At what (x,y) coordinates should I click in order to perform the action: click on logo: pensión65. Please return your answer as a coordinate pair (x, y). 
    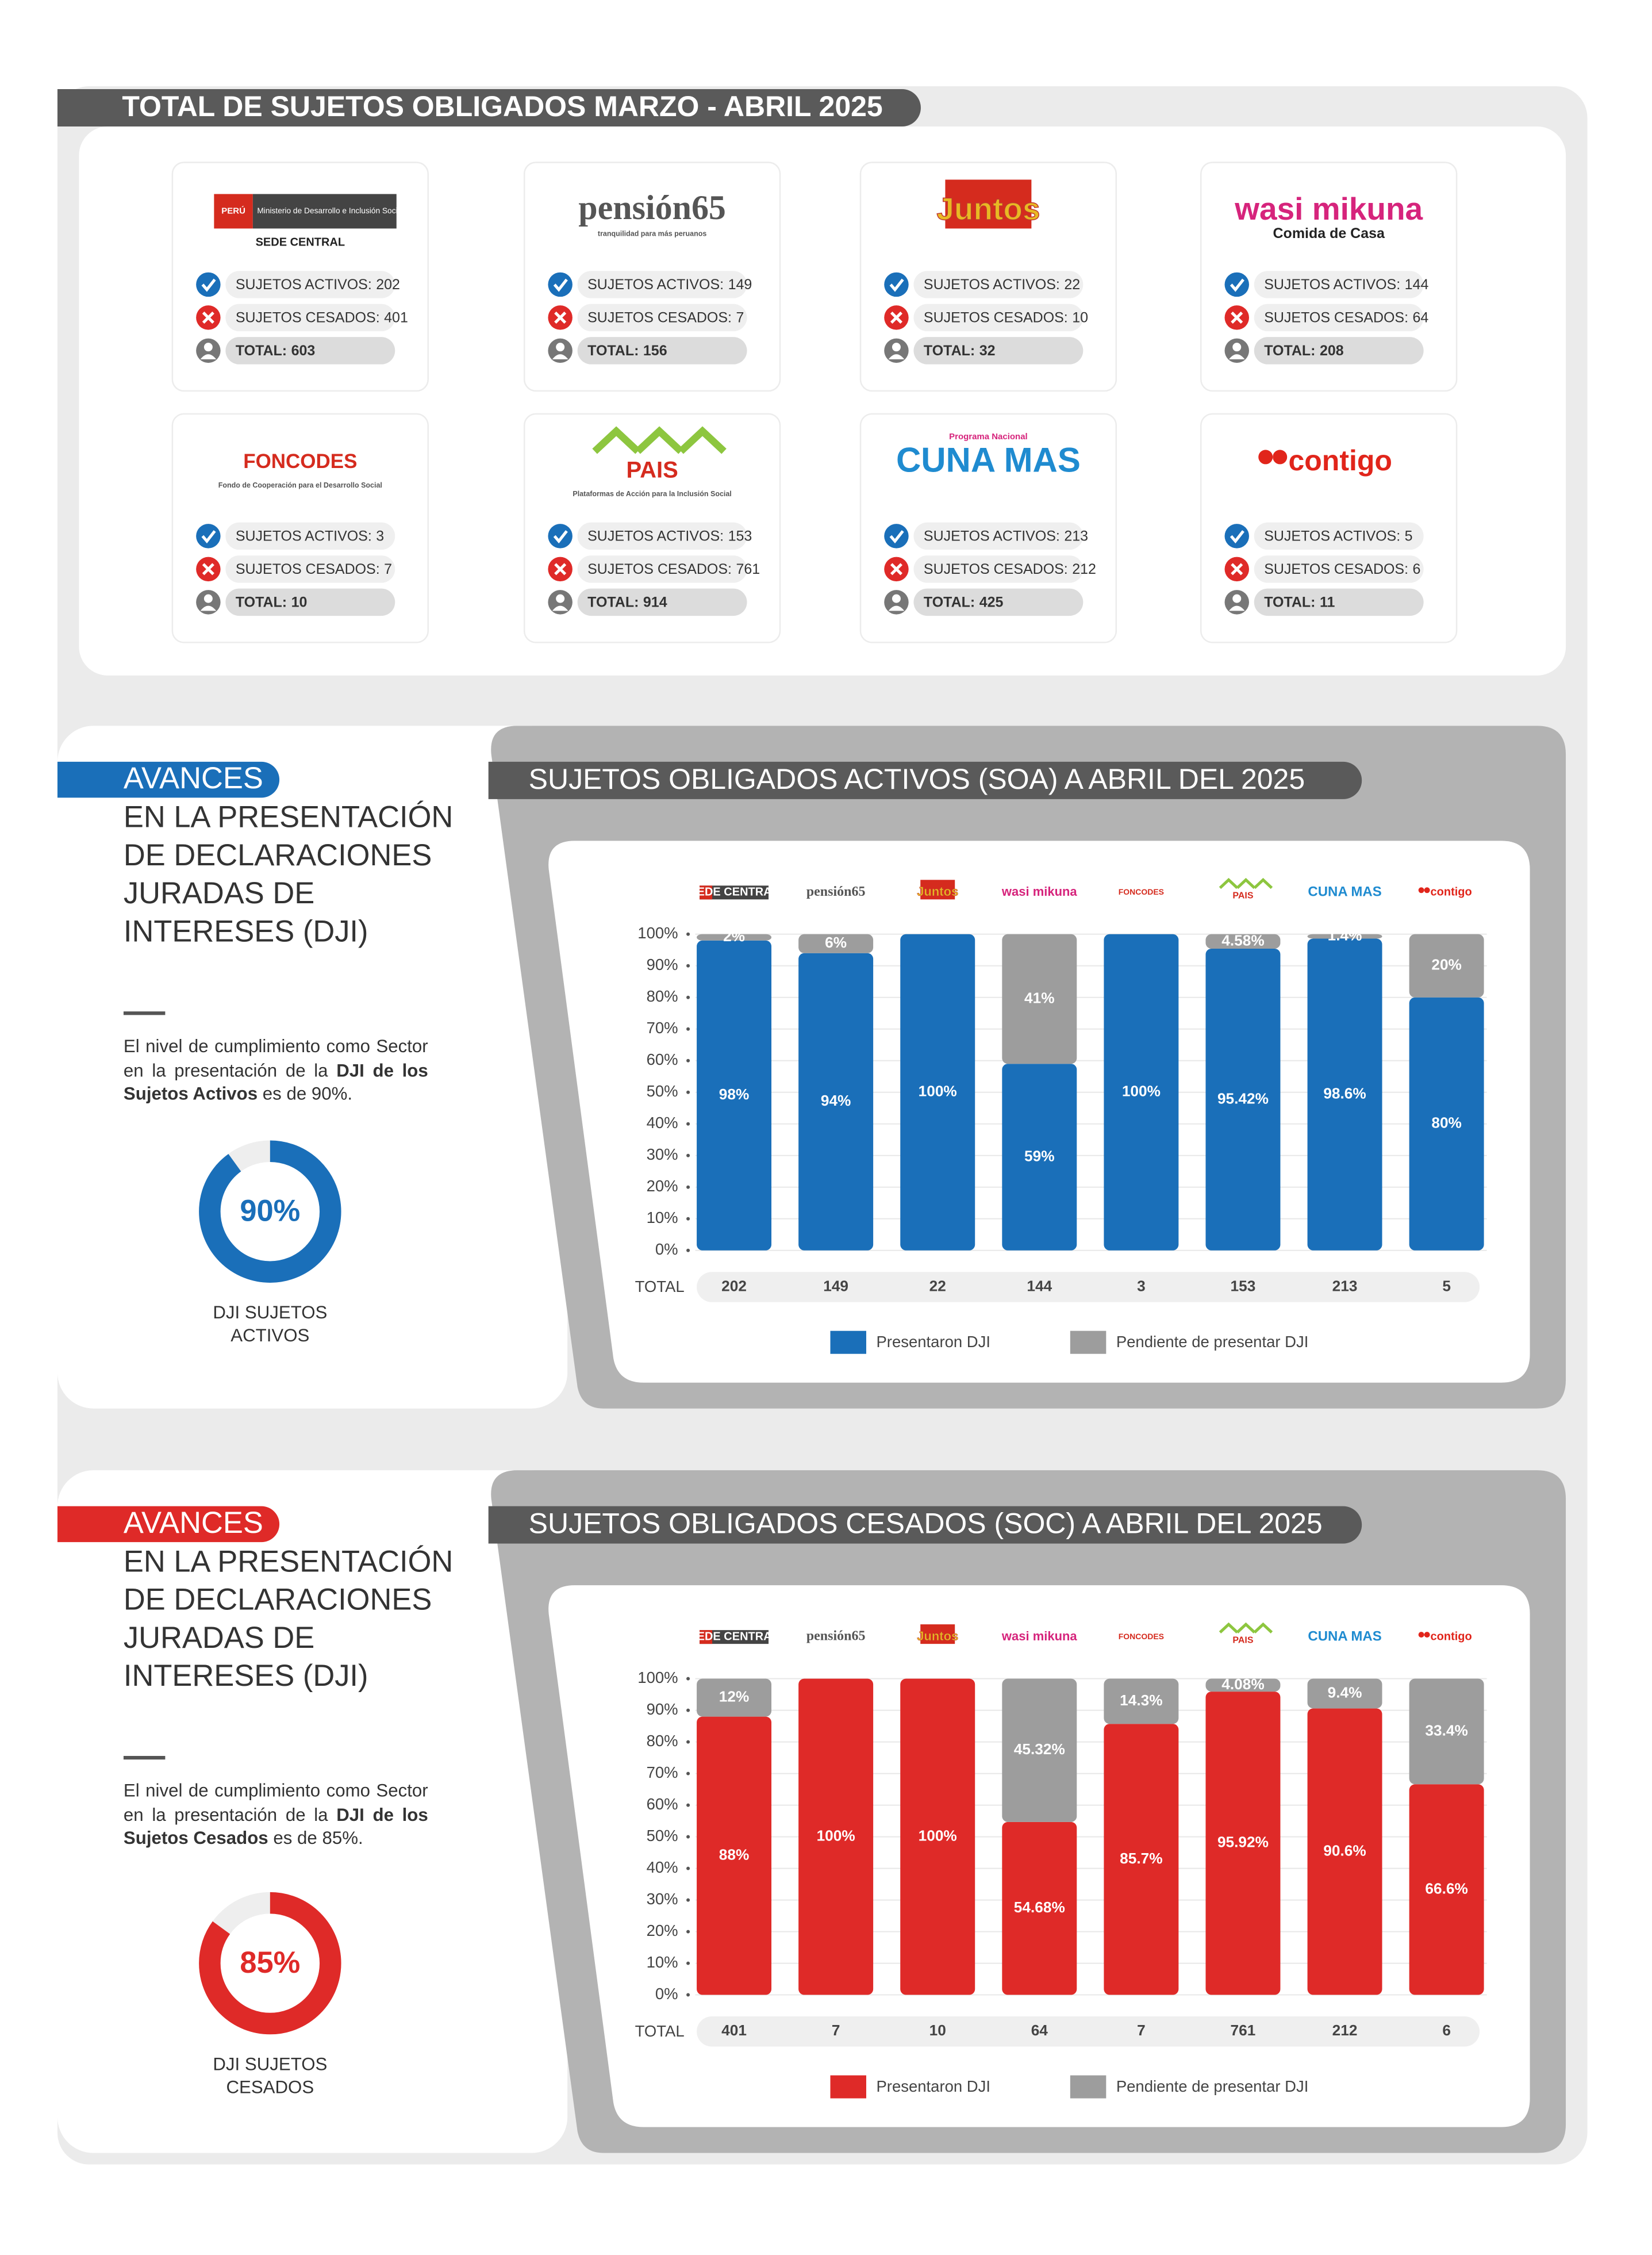
    Looking at the image, I should click on (836, 1636).